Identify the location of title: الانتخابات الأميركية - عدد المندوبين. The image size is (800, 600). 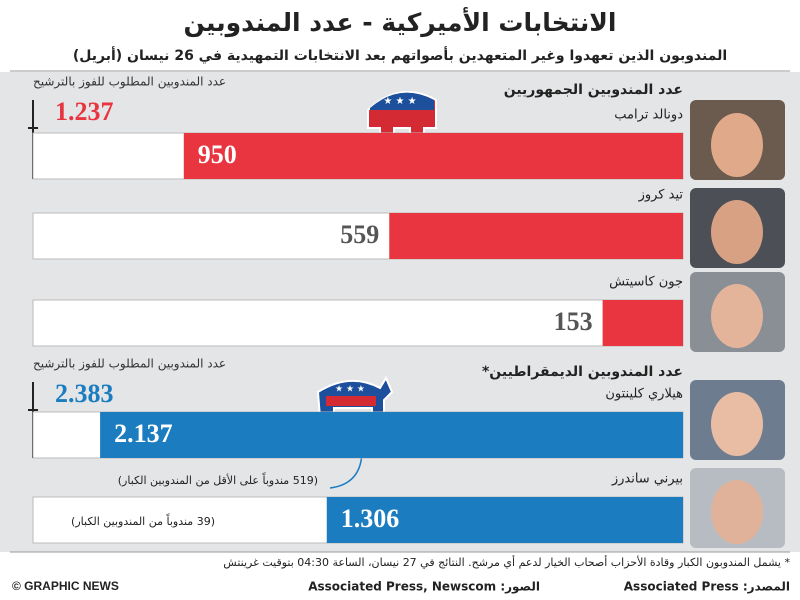
(400, 22).